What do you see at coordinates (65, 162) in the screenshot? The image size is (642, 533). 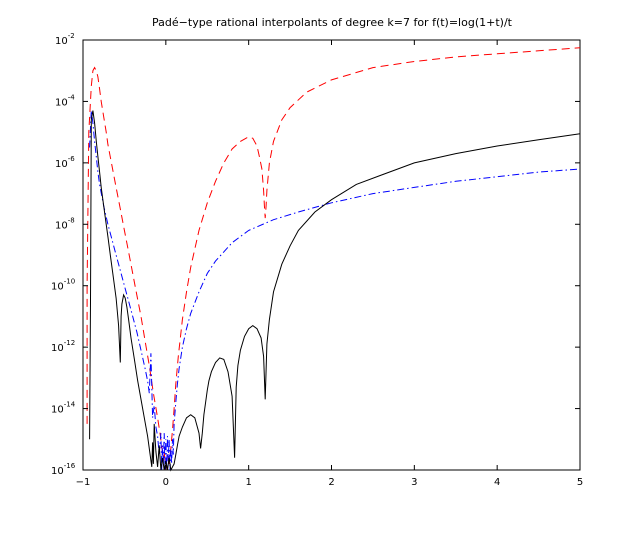 I see `y-tick-label: 10⁻⁶` at bounding box center [65, 162].